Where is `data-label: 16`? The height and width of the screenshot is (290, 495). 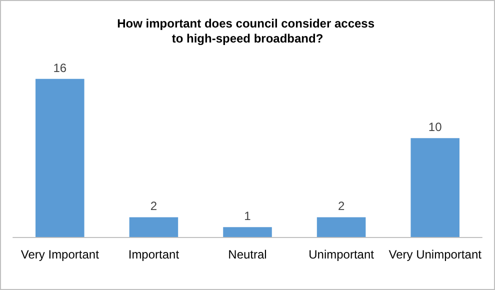 data-label: 16 is located at coordinates (60, 67).